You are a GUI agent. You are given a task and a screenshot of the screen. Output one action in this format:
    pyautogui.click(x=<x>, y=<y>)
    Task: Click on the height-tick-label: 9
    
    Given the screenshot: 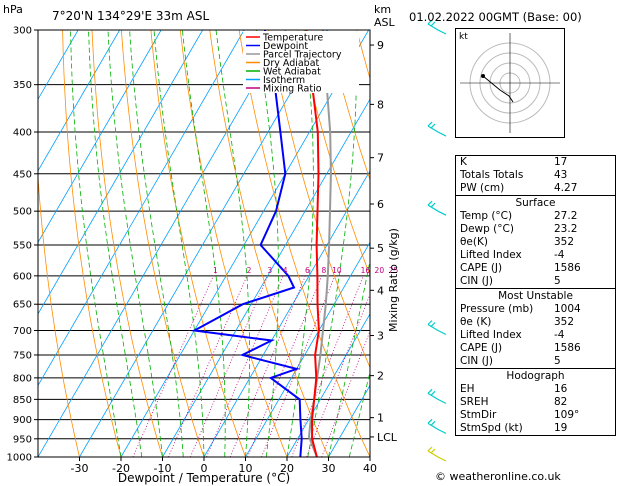 What is the action you would take?
    pyautogui.click(x=380, y=45)
    